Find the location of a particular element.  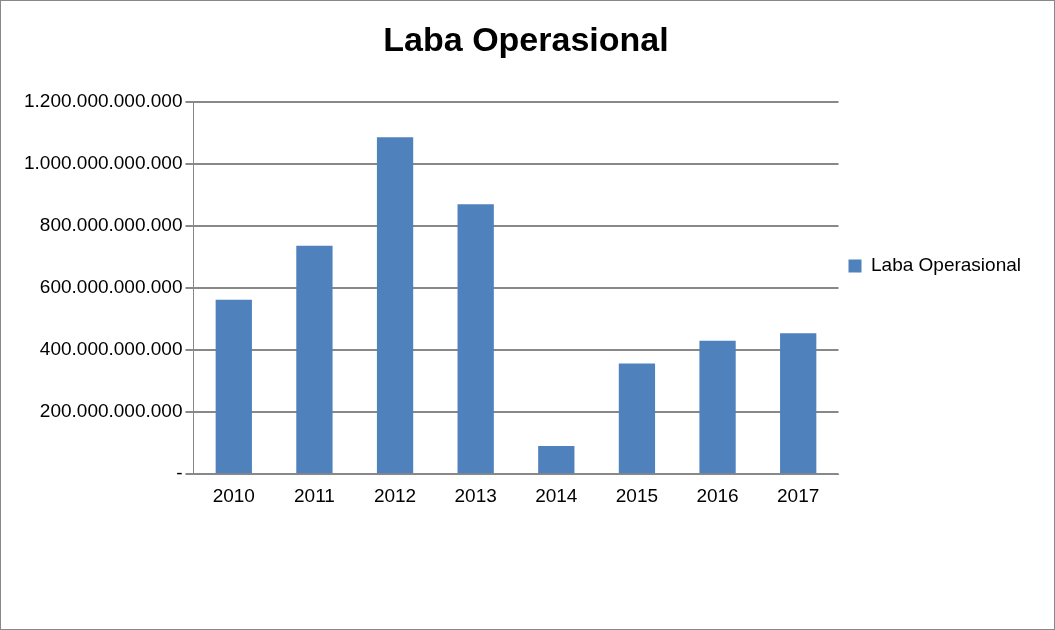

y-tick-label: 800.000.000.000 is located at coordinates (111, 225).